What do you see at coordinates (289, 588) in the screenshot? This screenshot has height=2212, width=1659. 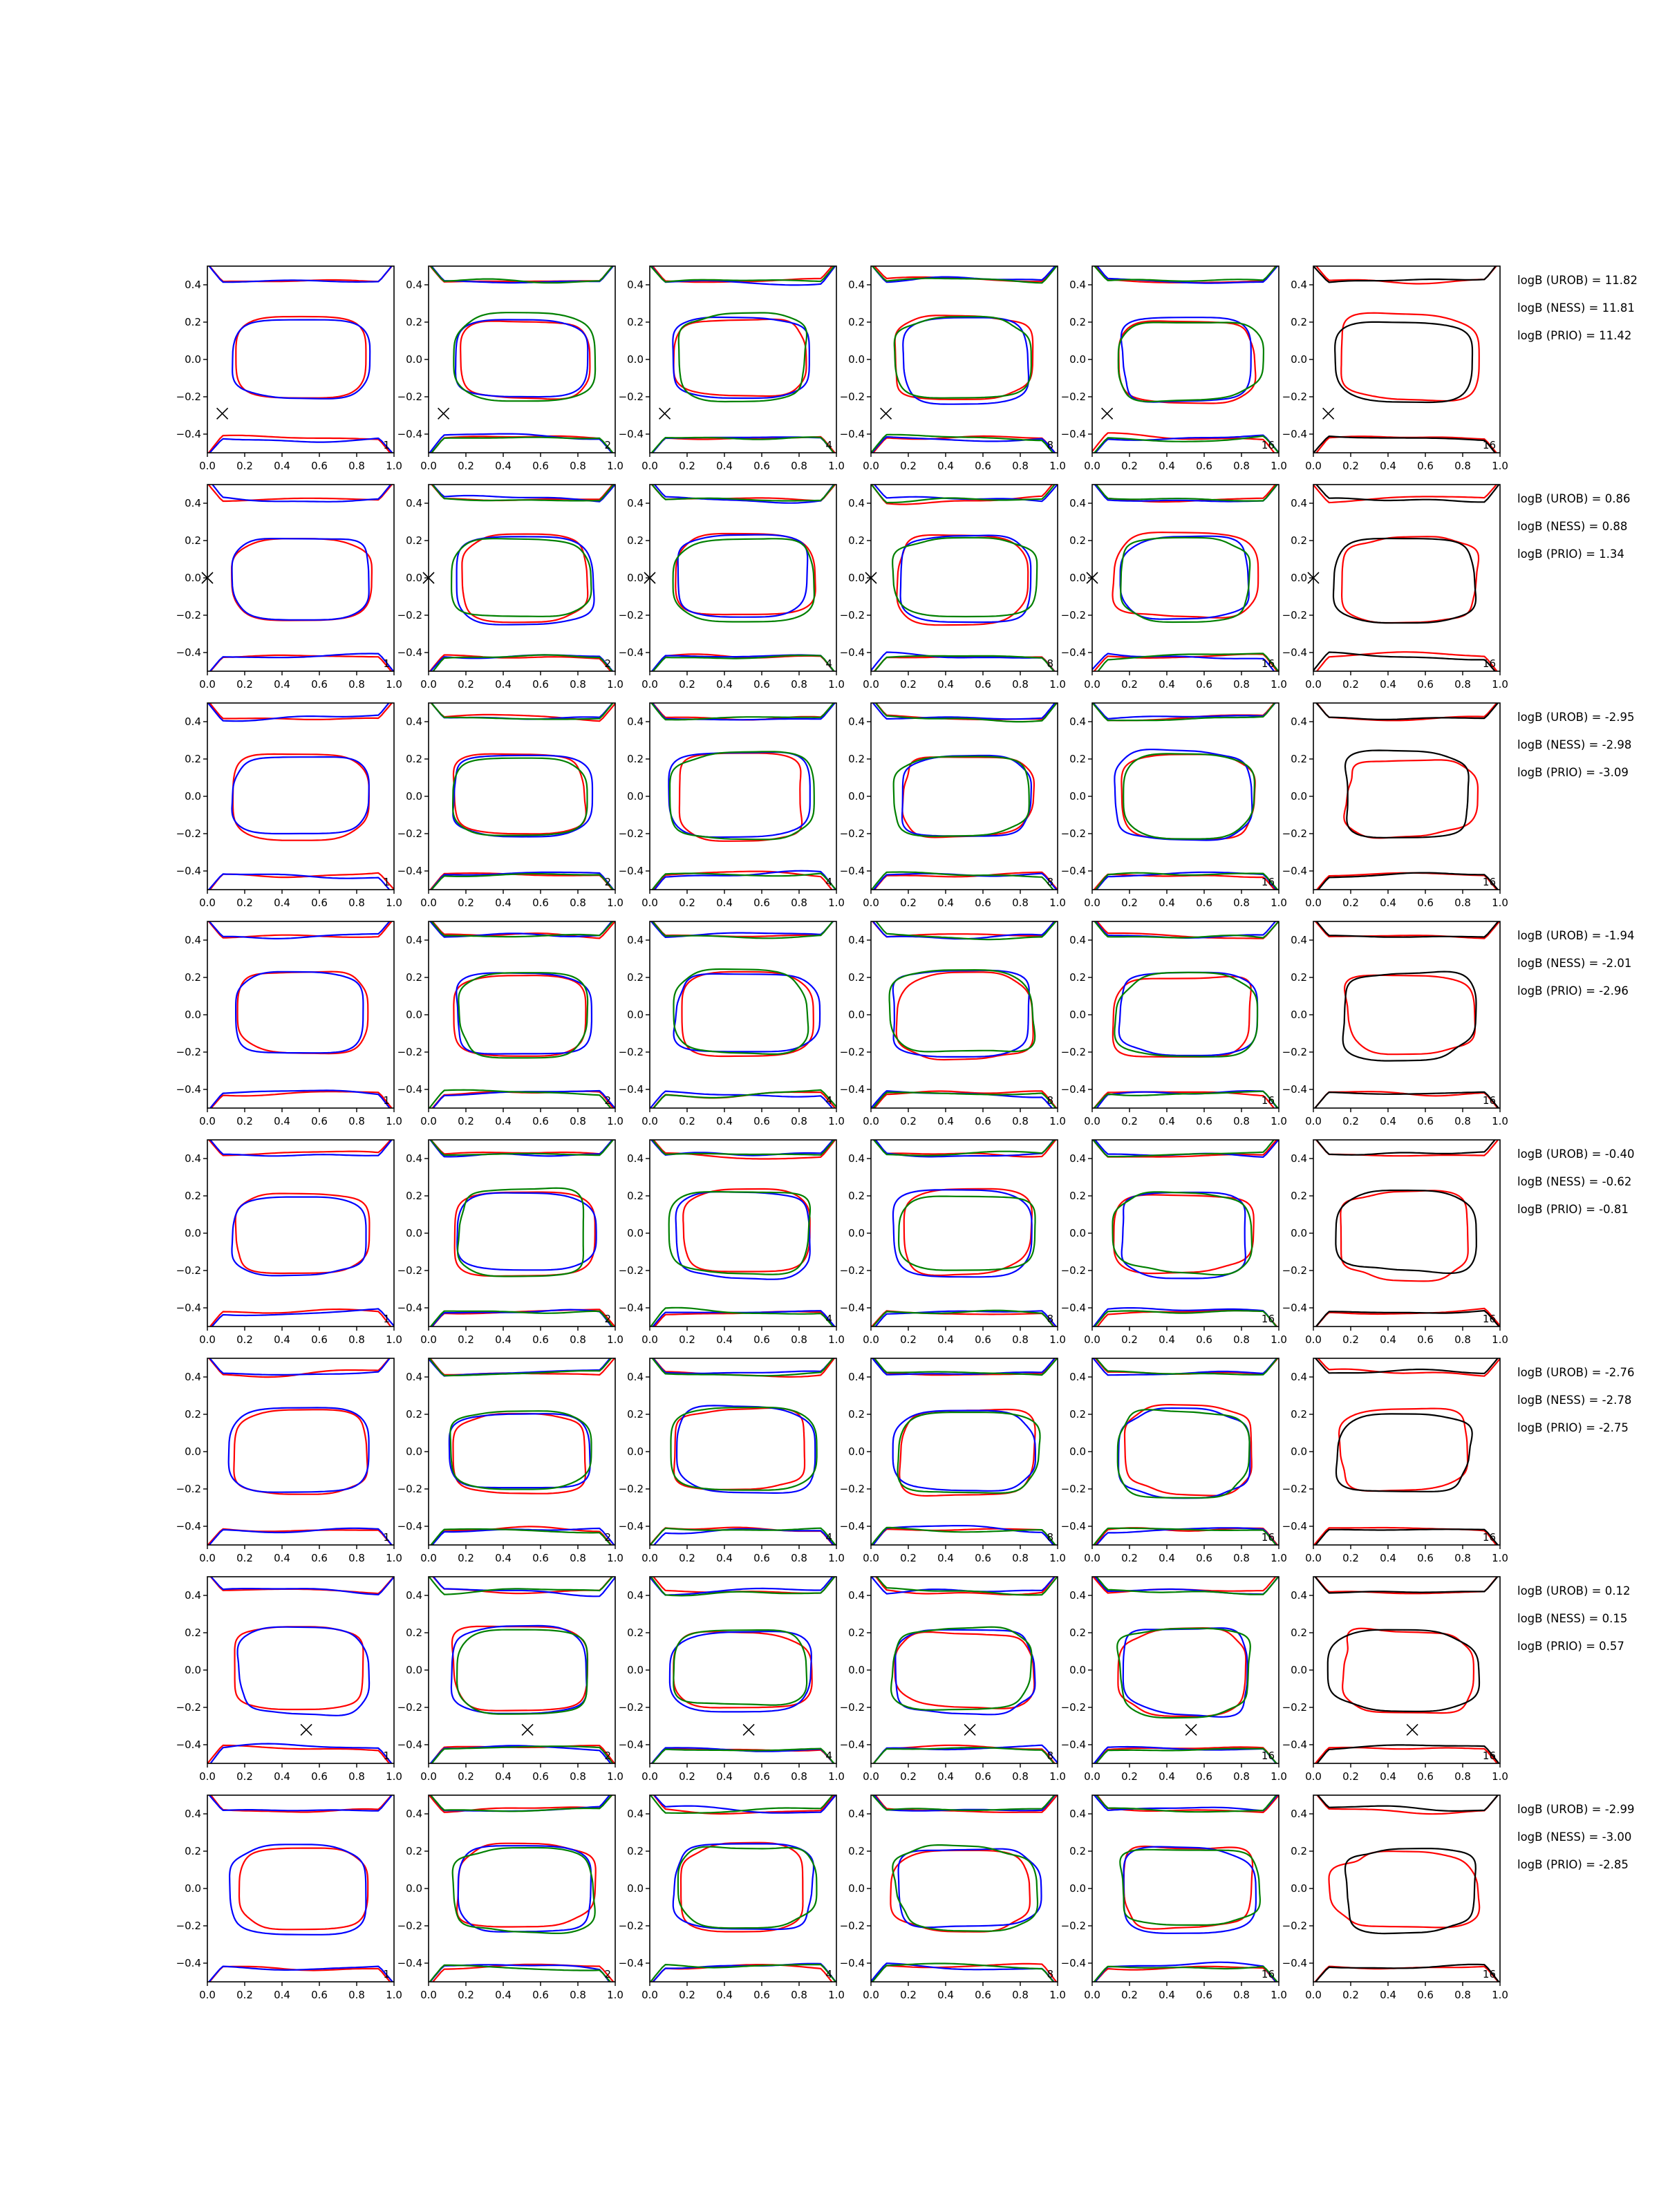 I see `panel-r2-c1: 0.0 0.2 0.4 0.6 0.8 1.0 0.4 0.2 0.0 −0.2 −0.4 1` at bounding box center [289, 588].